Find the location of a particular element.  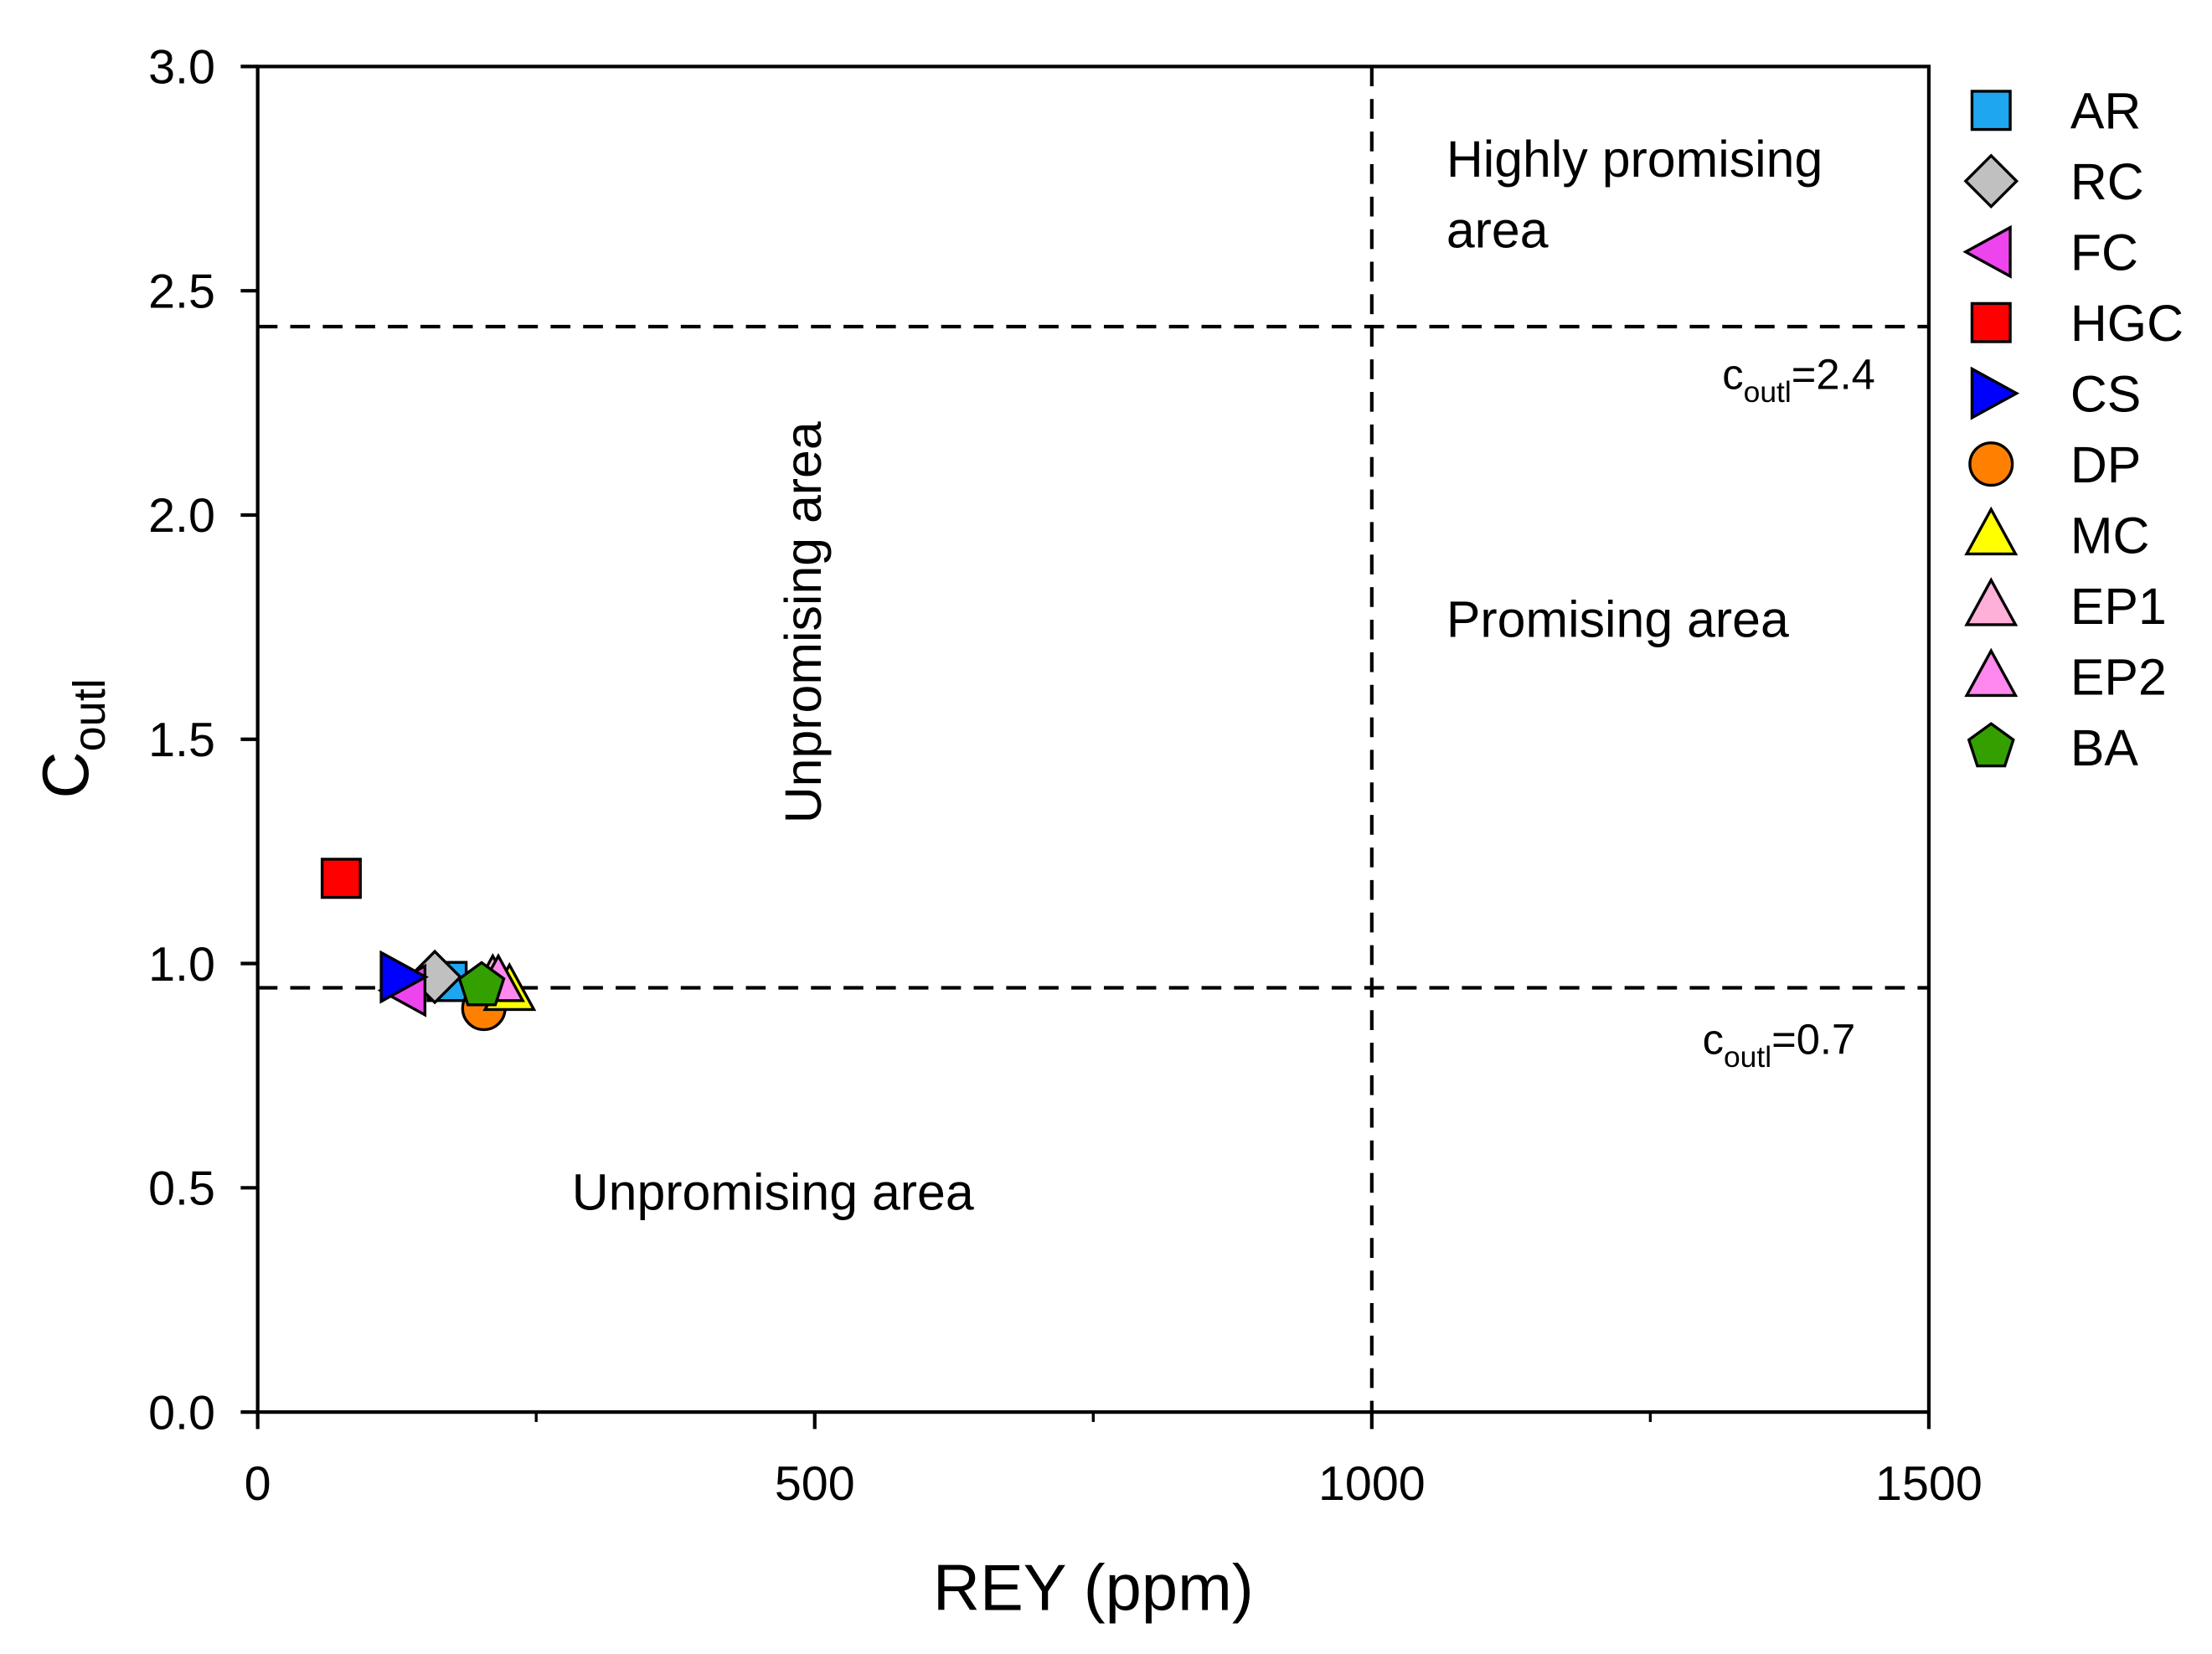

x-tick-label: 1000 is located at coordinates (1372, 1484).